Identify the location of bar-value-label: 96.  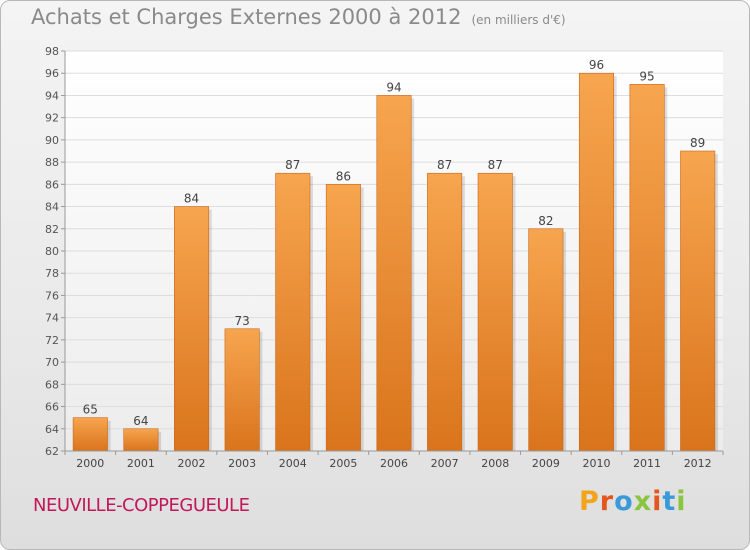
(596, 65).